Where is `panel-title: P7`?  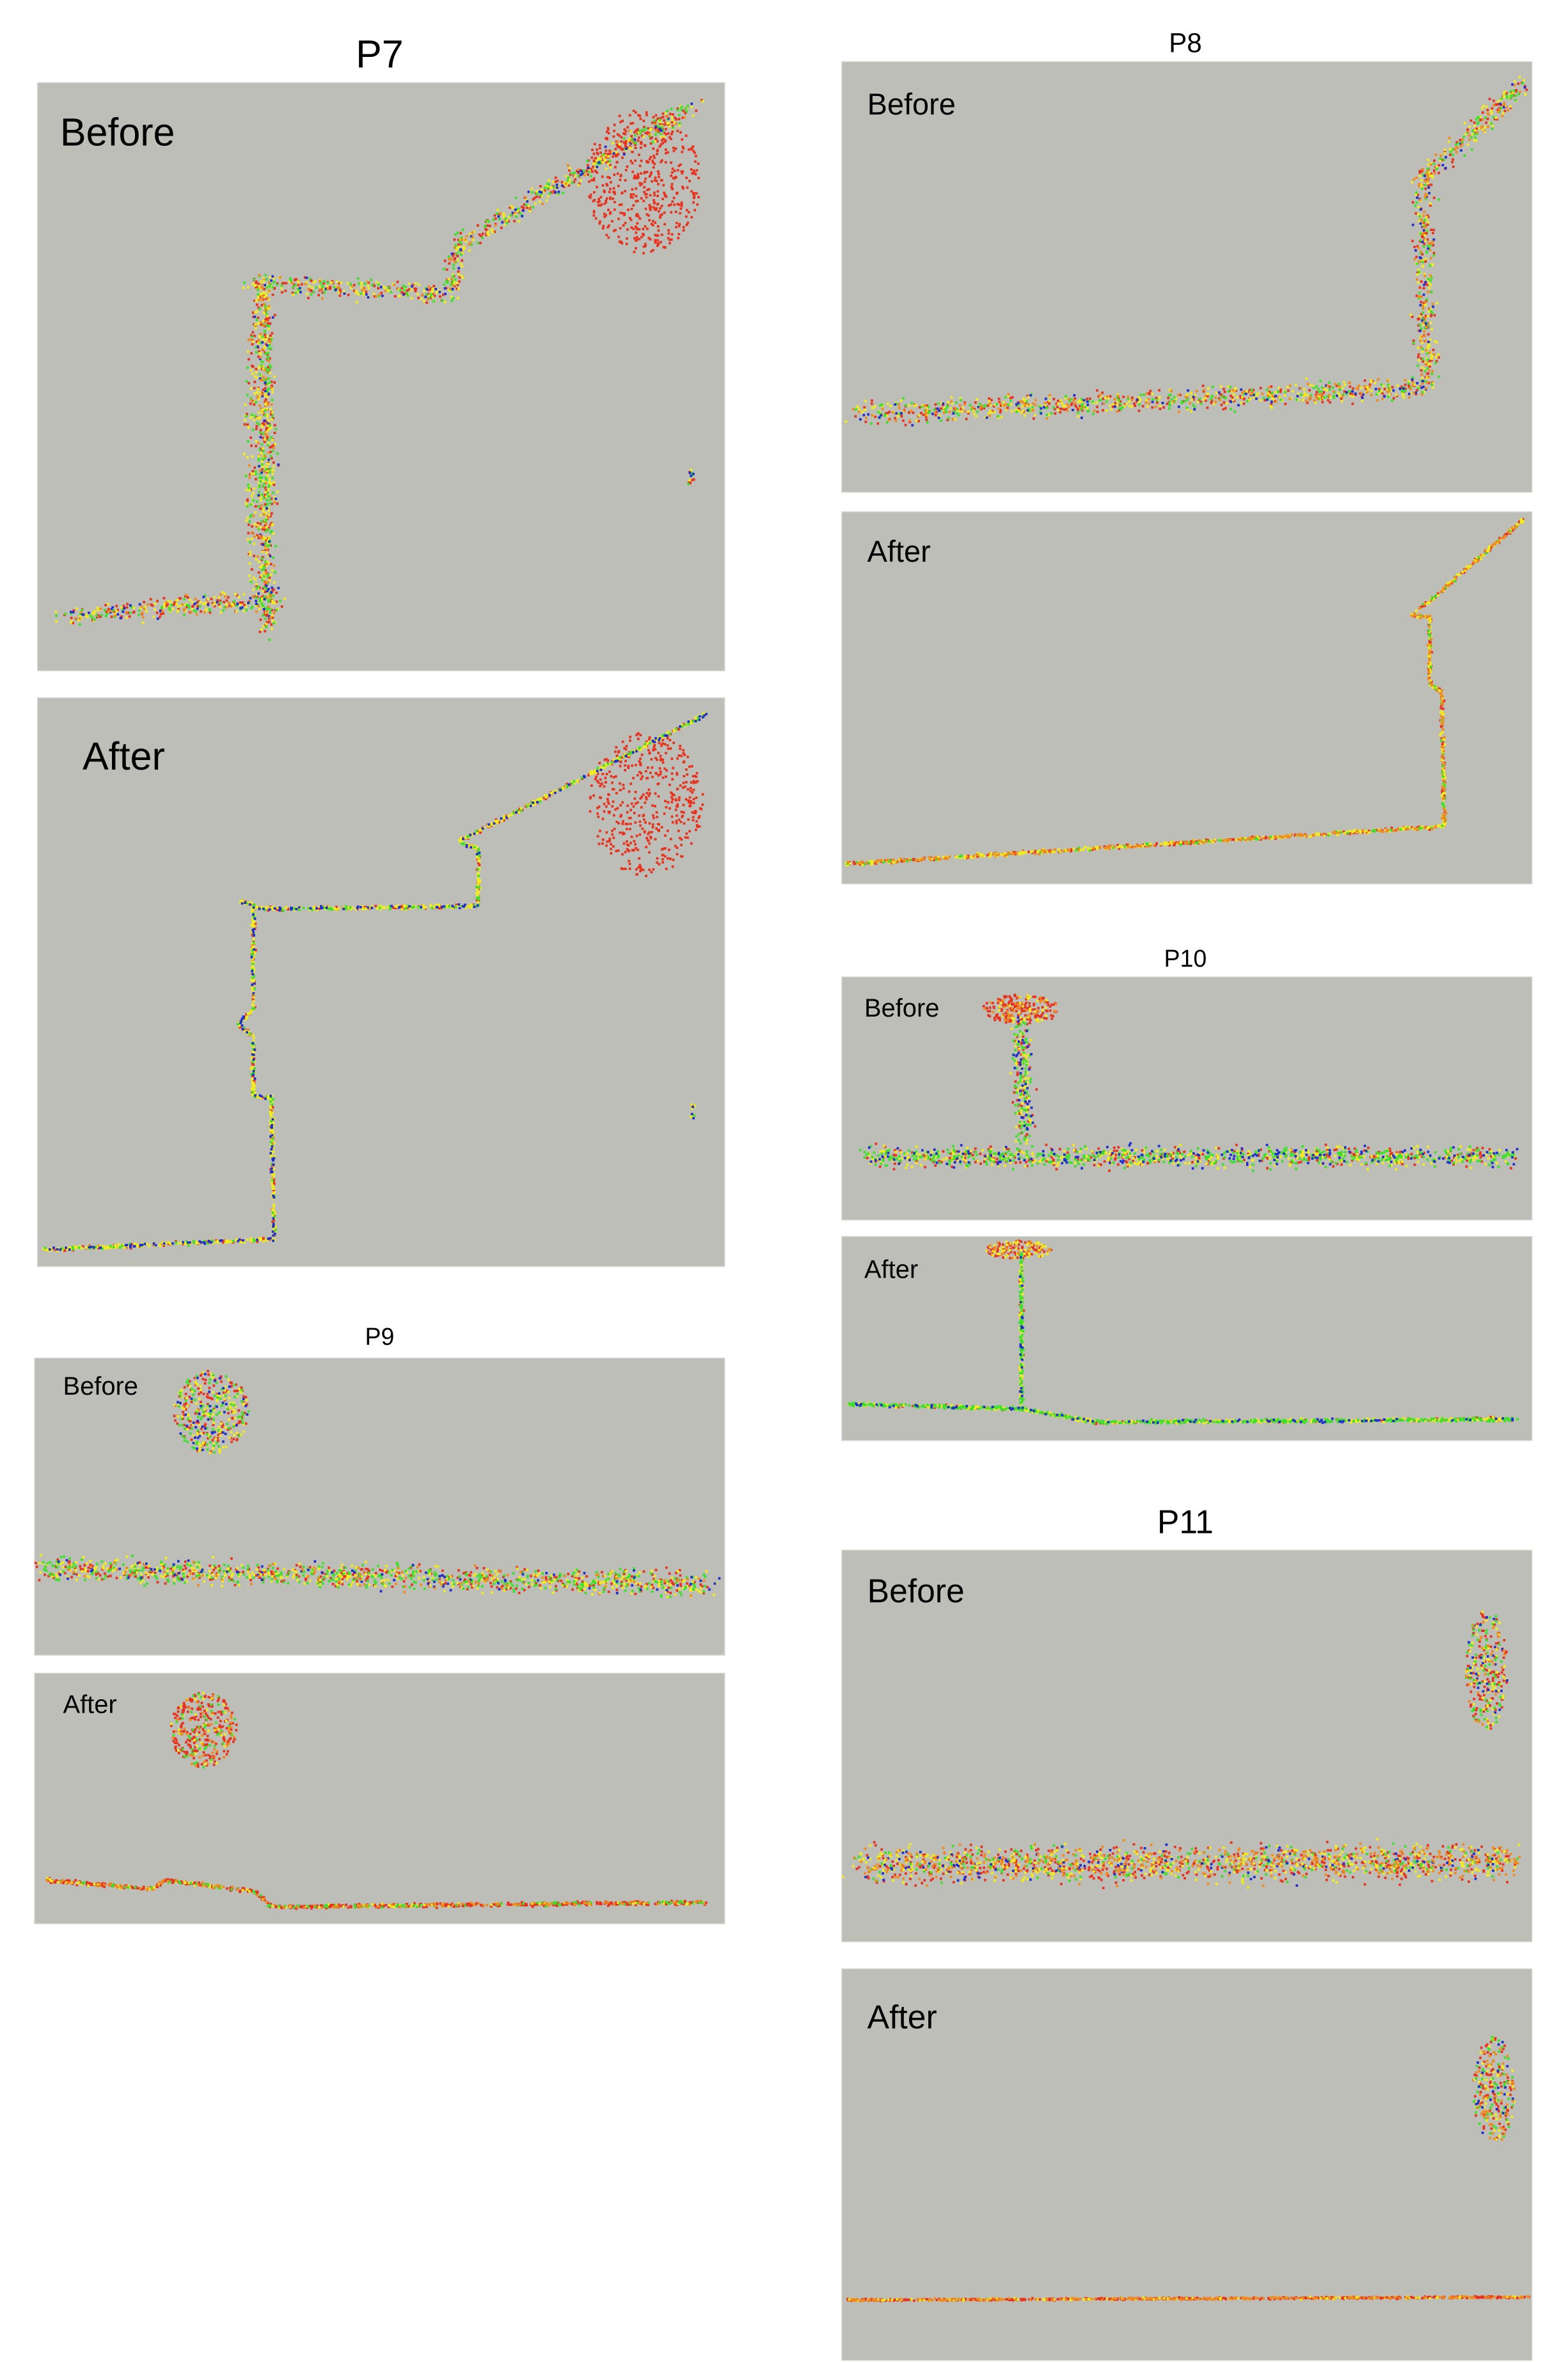
panel-title: P7 is located at coordinates (380, 54).